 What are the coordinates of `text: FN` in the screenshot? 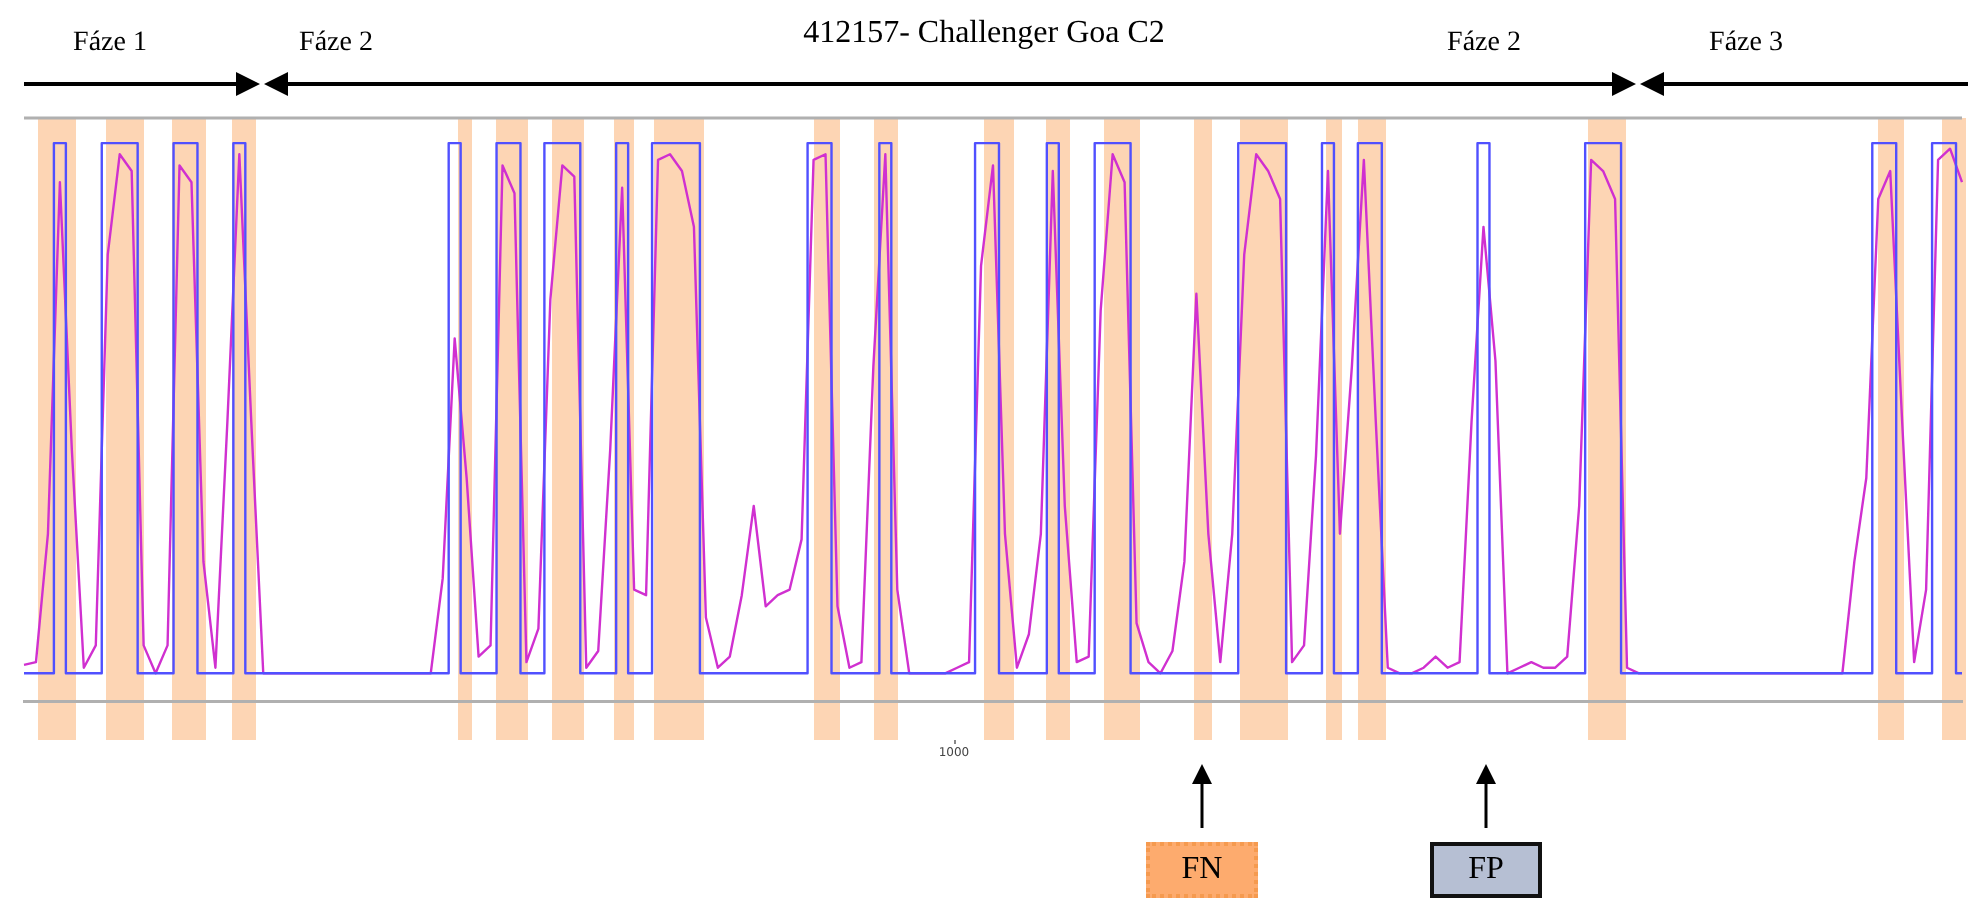 It's located at (1202, 870).